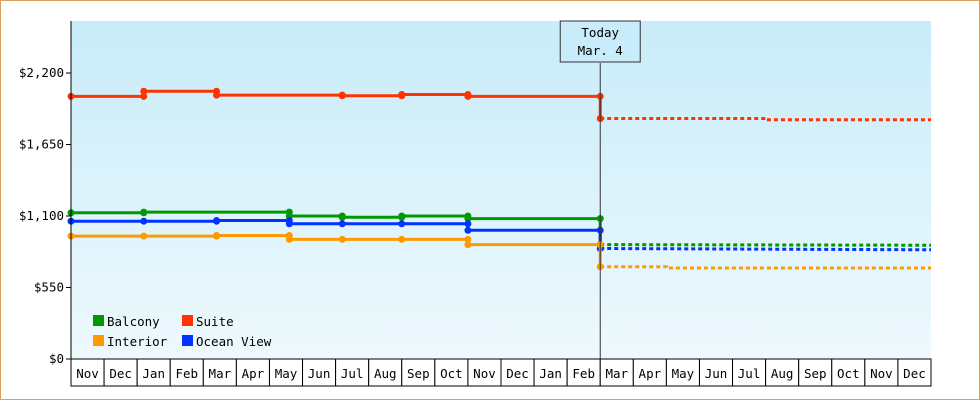 This screenshot has height=404, width=980. I want to click on y-tick-label: $2,200, so click(41, 72).